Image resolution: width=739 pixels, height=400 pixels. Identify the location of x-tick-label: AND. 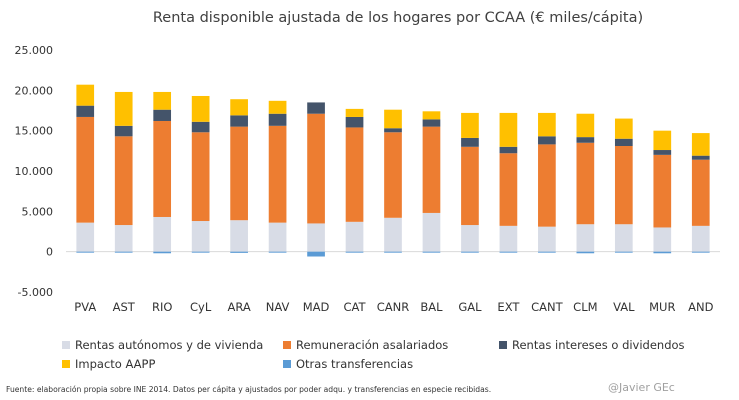
(700, 307).